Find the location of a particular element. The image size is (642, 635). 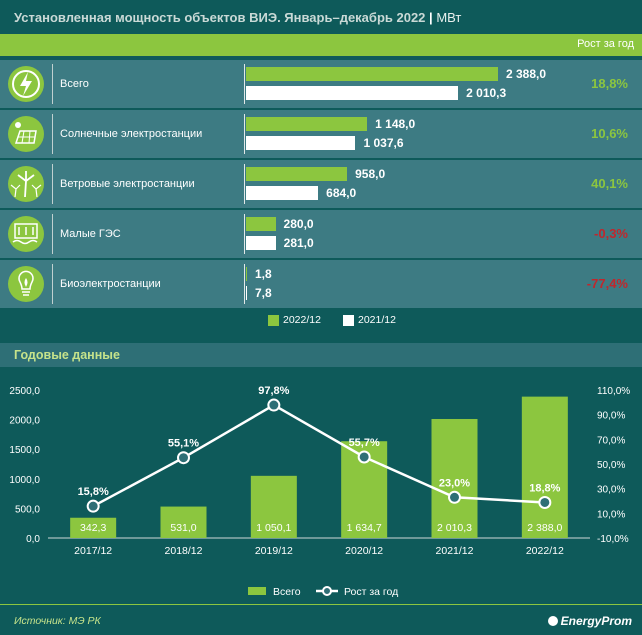

y-right-tick-label: 70,0% is located at coordinates (611, 440).